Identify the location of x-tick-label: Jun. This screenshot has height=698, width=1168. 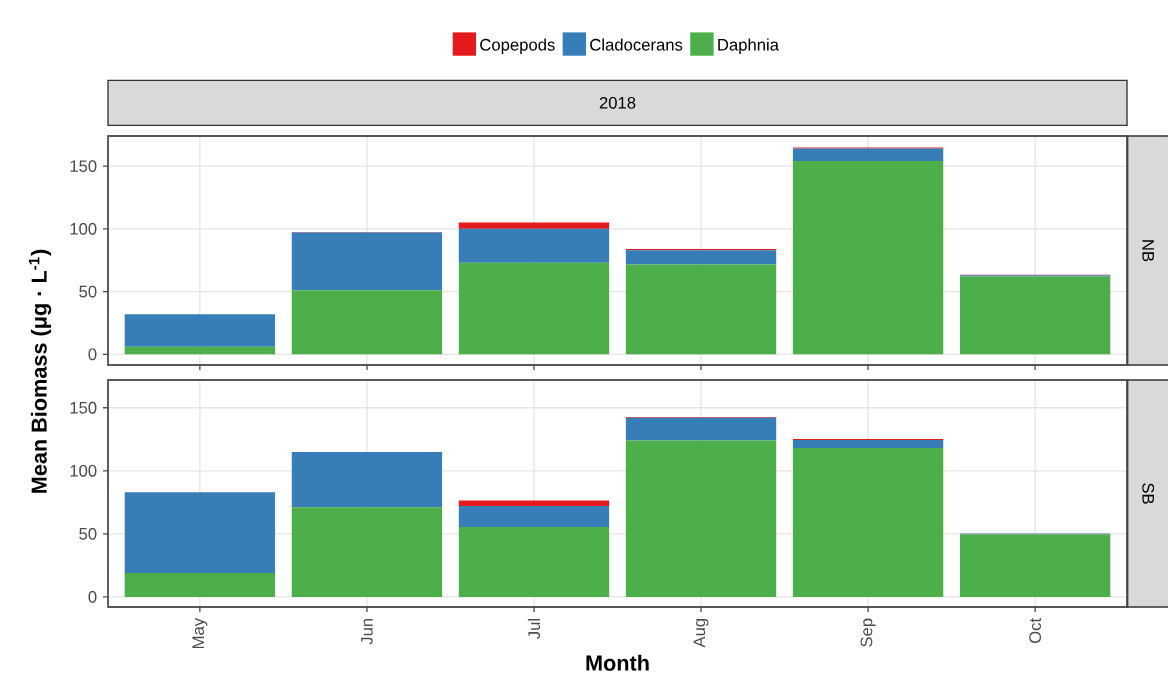
(367, 631).